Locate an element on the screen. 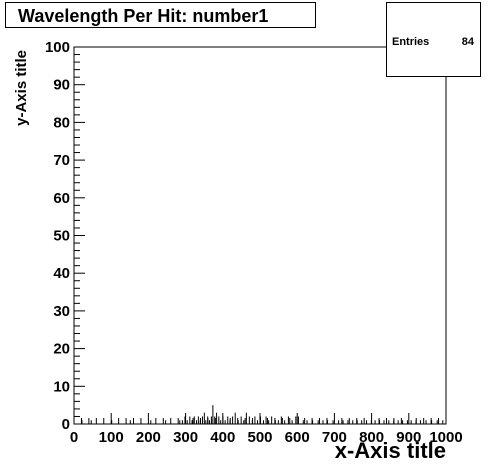  stats-box: Entries 84 is located at coordinates (433, 39).